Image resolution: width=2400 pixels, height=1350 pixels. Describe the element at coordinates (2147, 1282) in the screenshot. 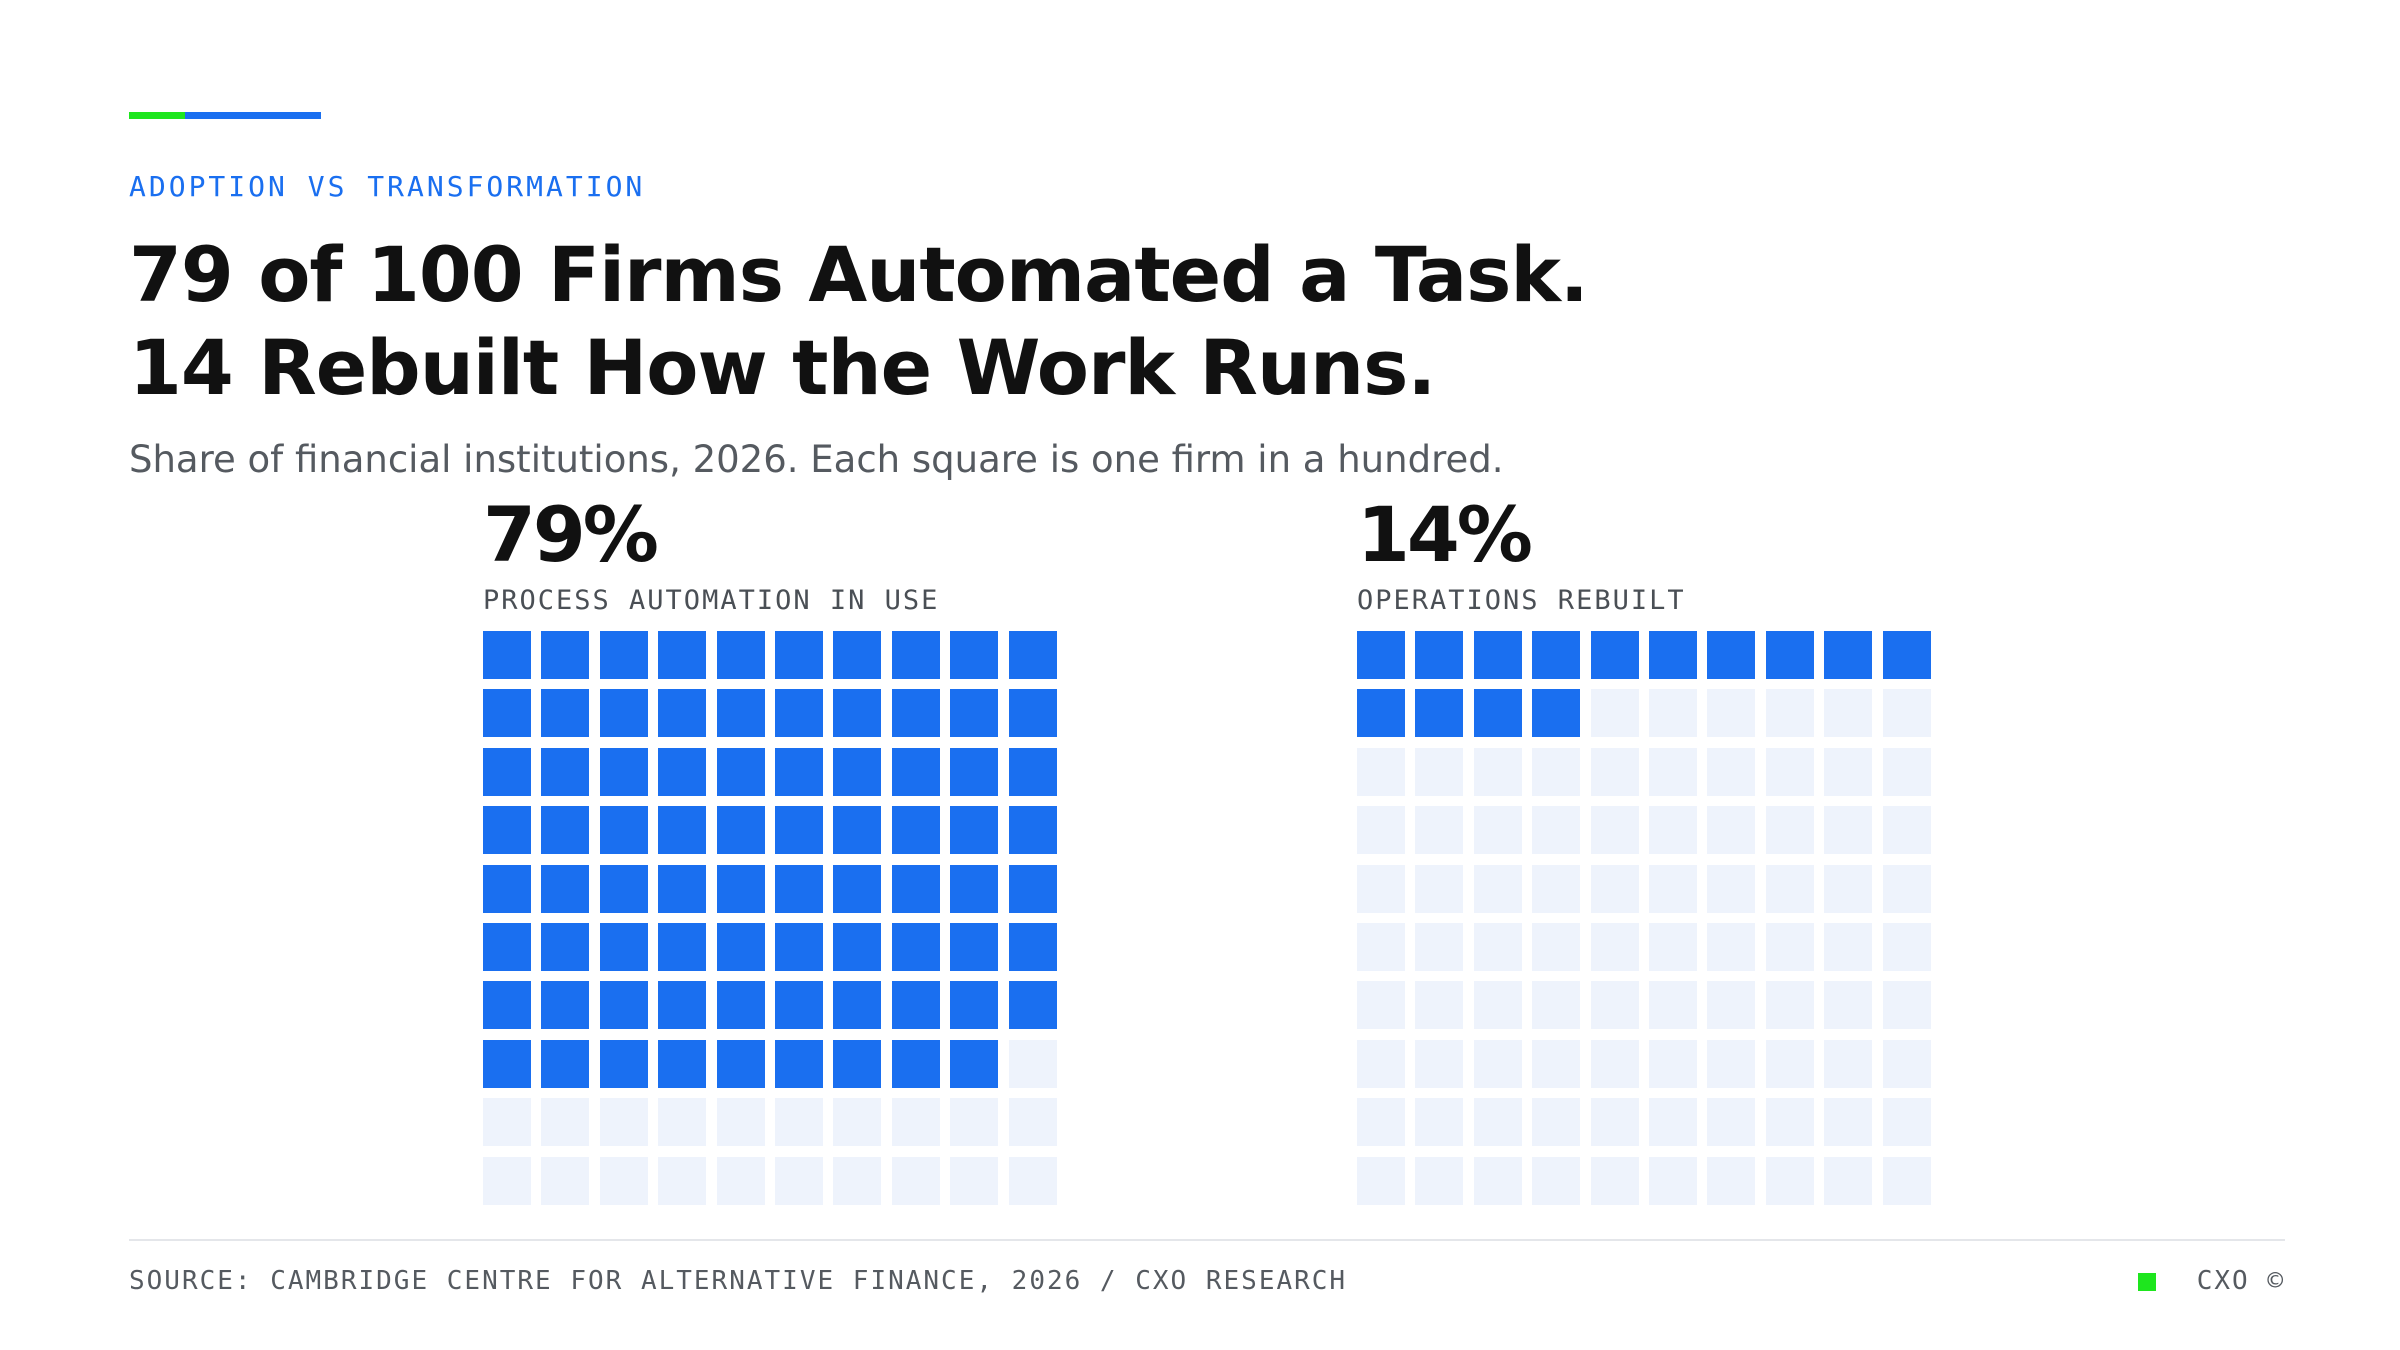

I see `brand-square-icon` at that location.